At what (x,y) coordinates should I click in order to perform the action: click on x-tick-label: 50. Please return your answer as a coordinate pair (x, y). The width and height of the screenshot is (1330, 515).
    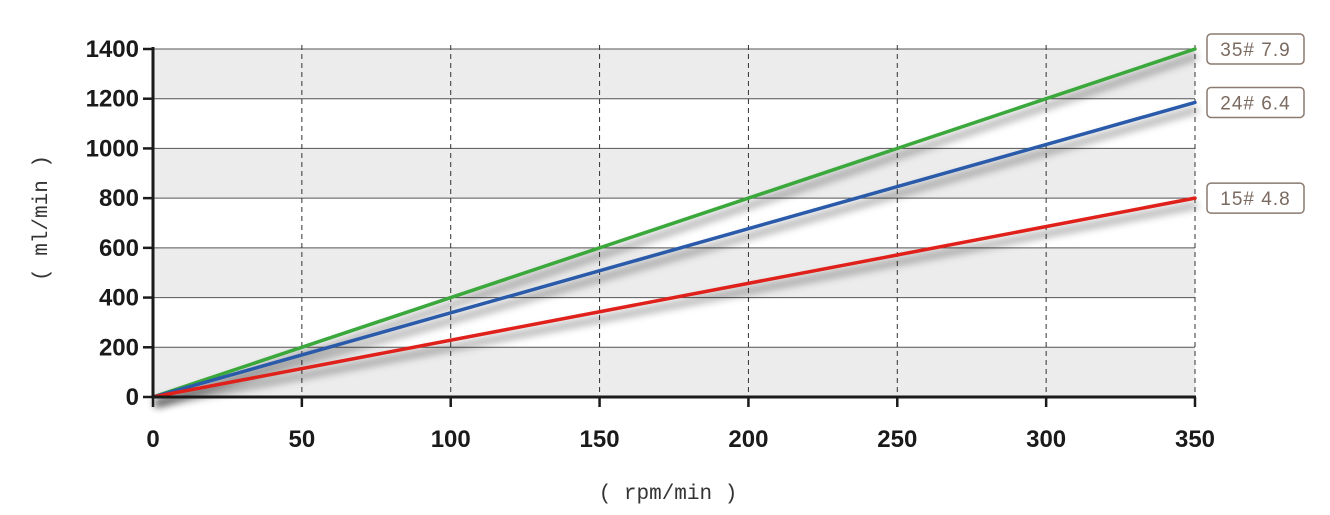
    Looking at the image, I should click on (302, 439).